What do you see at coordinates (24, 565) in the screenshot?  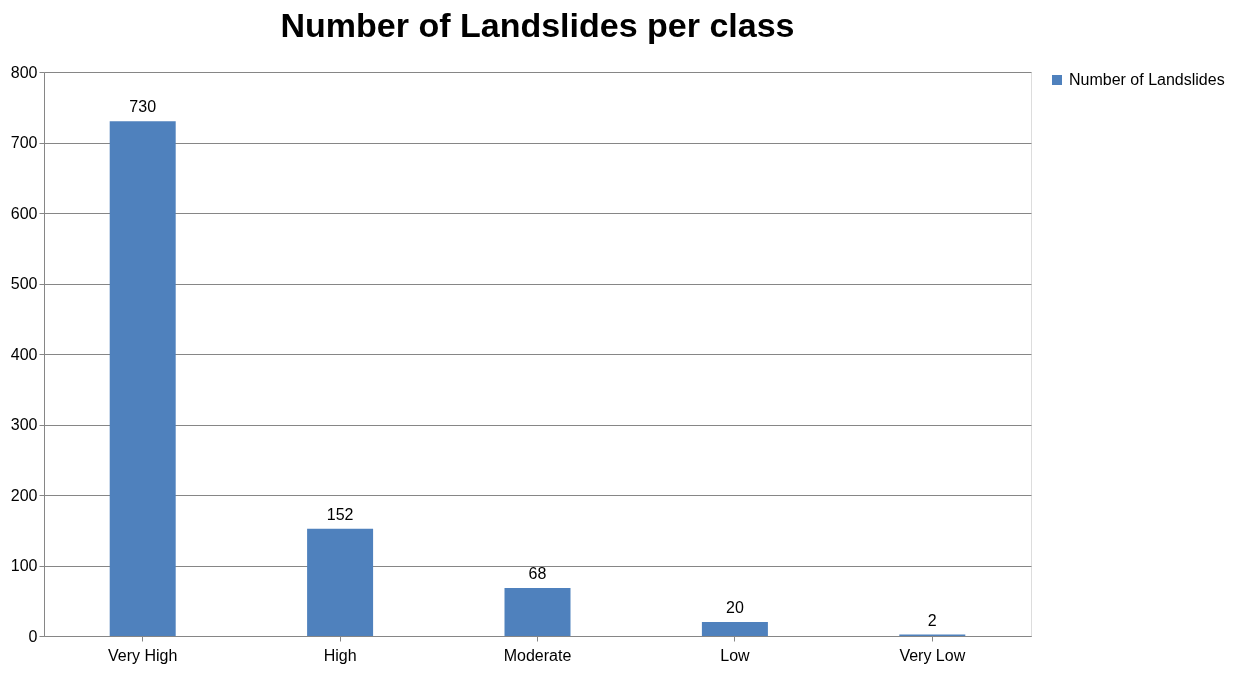 I see `y-tick-label: 100` at bounding box center [24, 565].